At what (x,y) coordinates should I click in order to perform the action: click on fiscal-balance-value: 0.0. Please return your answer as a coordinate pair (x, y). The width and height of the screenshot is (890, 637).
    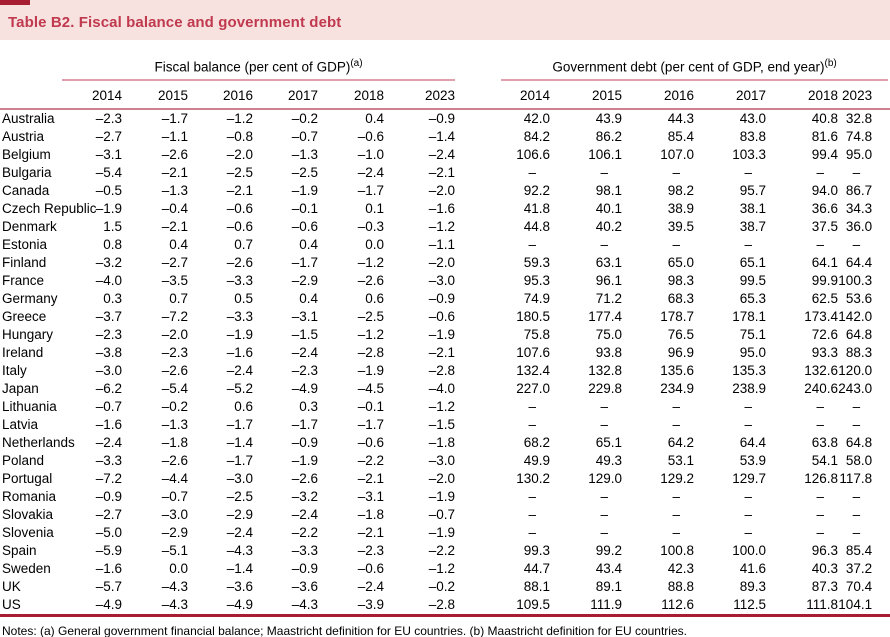
    Looking at the image, I should click on (178, 568).